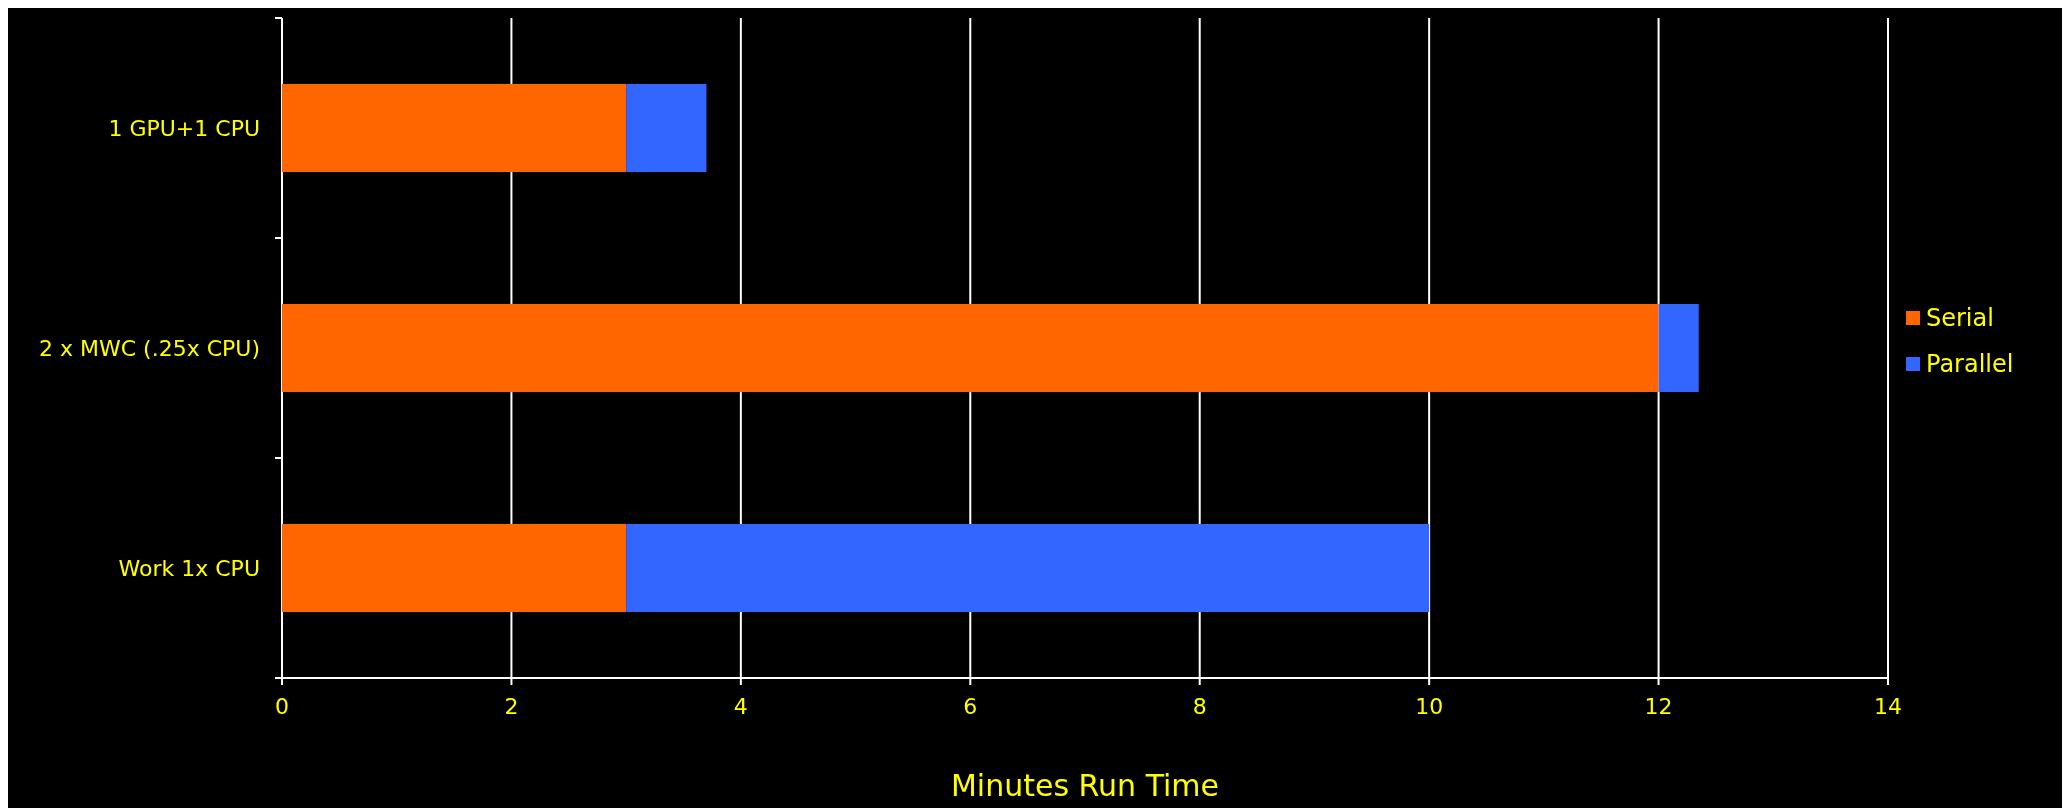 The width and height of the screenshot is (2070, 809). Describe the element at coordinates (970, 706) in the screenshot. I see `x-tick-label: 6` at that location.